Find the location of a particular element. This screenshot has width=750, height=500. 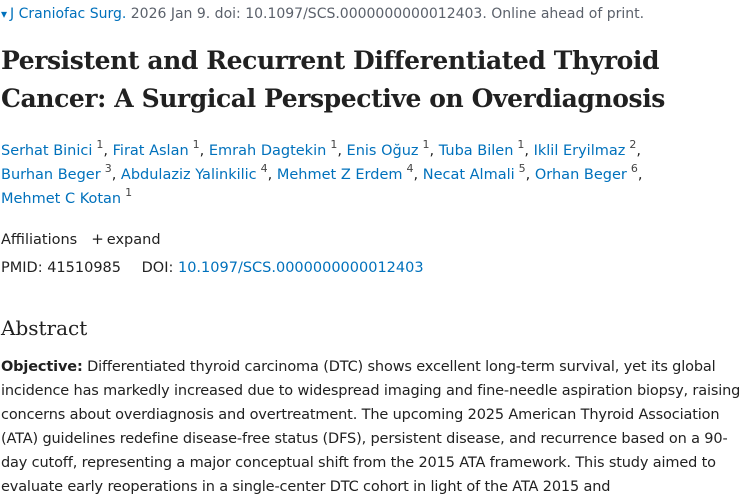

author-item: Necat Almali 5 is located at coordinates (474, 173).